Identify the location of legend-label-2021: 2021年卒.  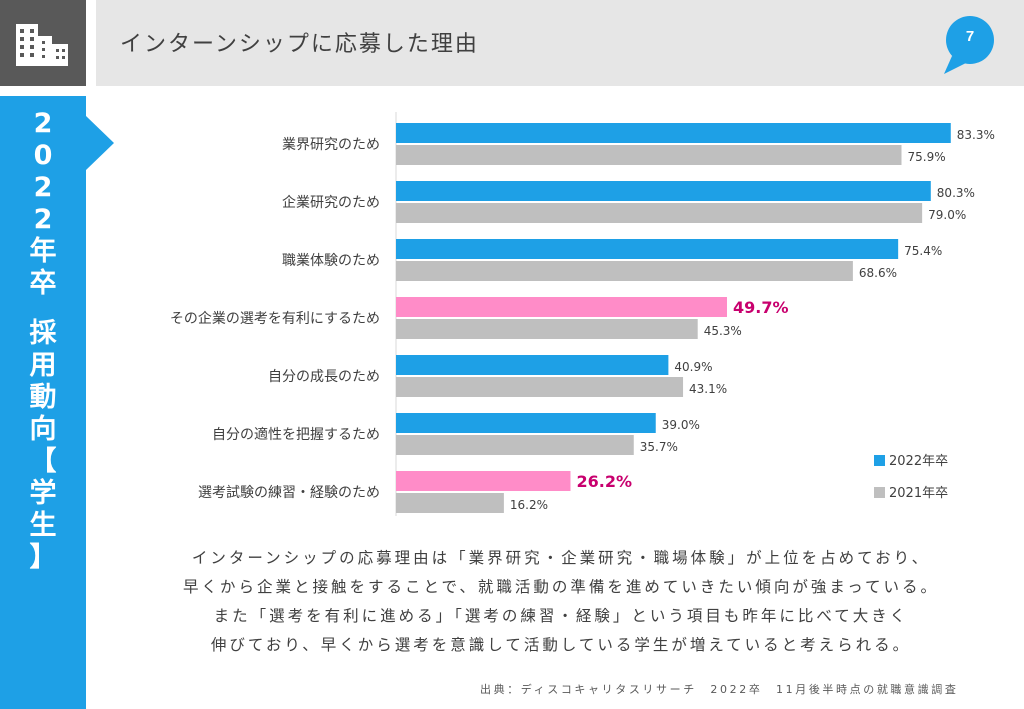
(918, 493).